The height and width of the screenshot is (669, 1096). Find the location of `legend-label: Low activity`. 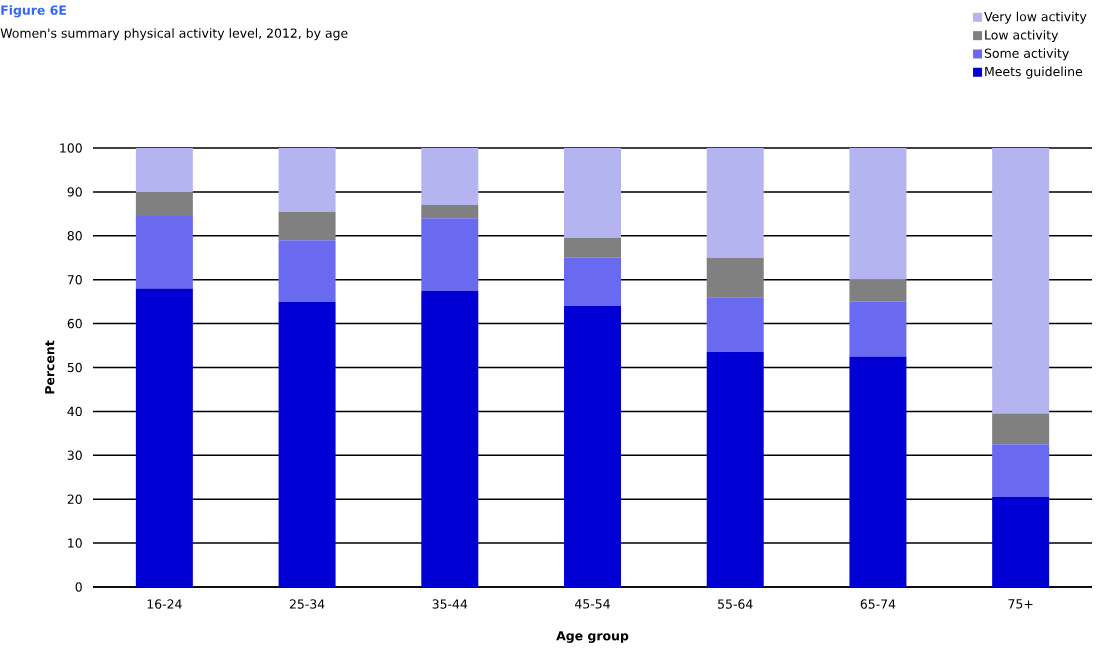

legend-label: Low activity is located at coordinates (1022, 36).